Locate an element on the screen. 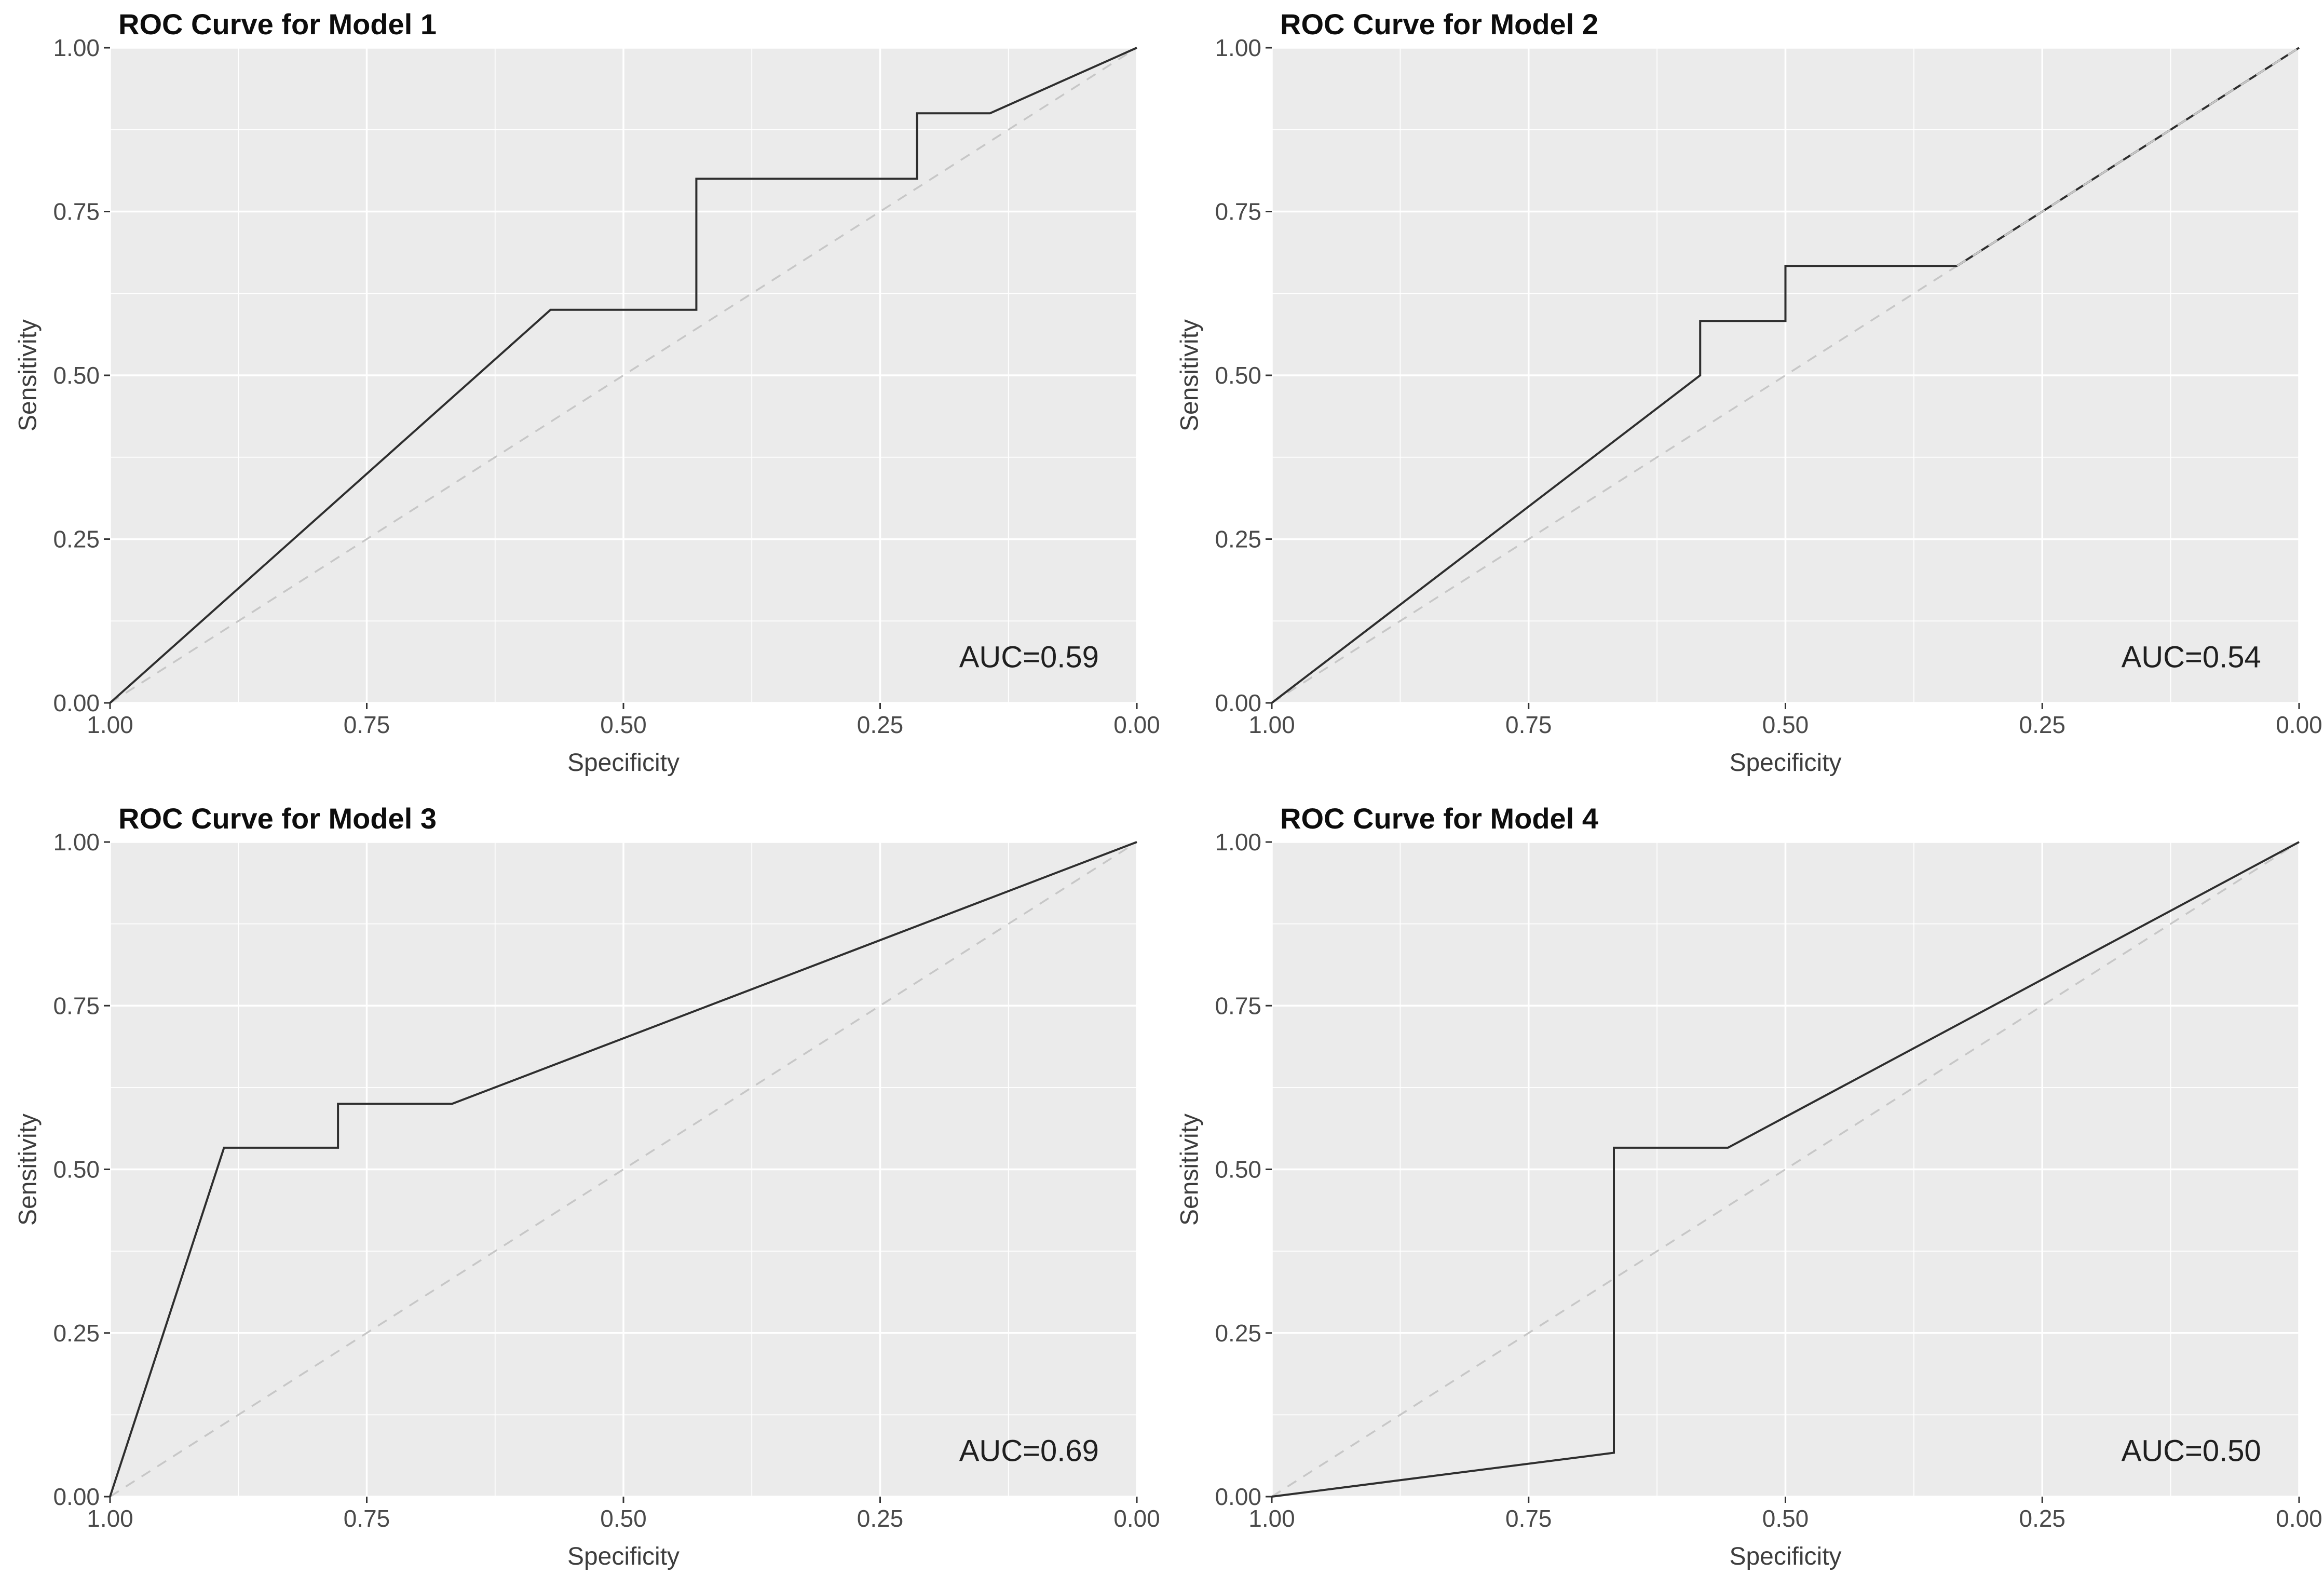 The height and width of the screenshot is (1588, 2324). panel-title: ROC Curve for Model 1 is located at coordinates (277, 24).